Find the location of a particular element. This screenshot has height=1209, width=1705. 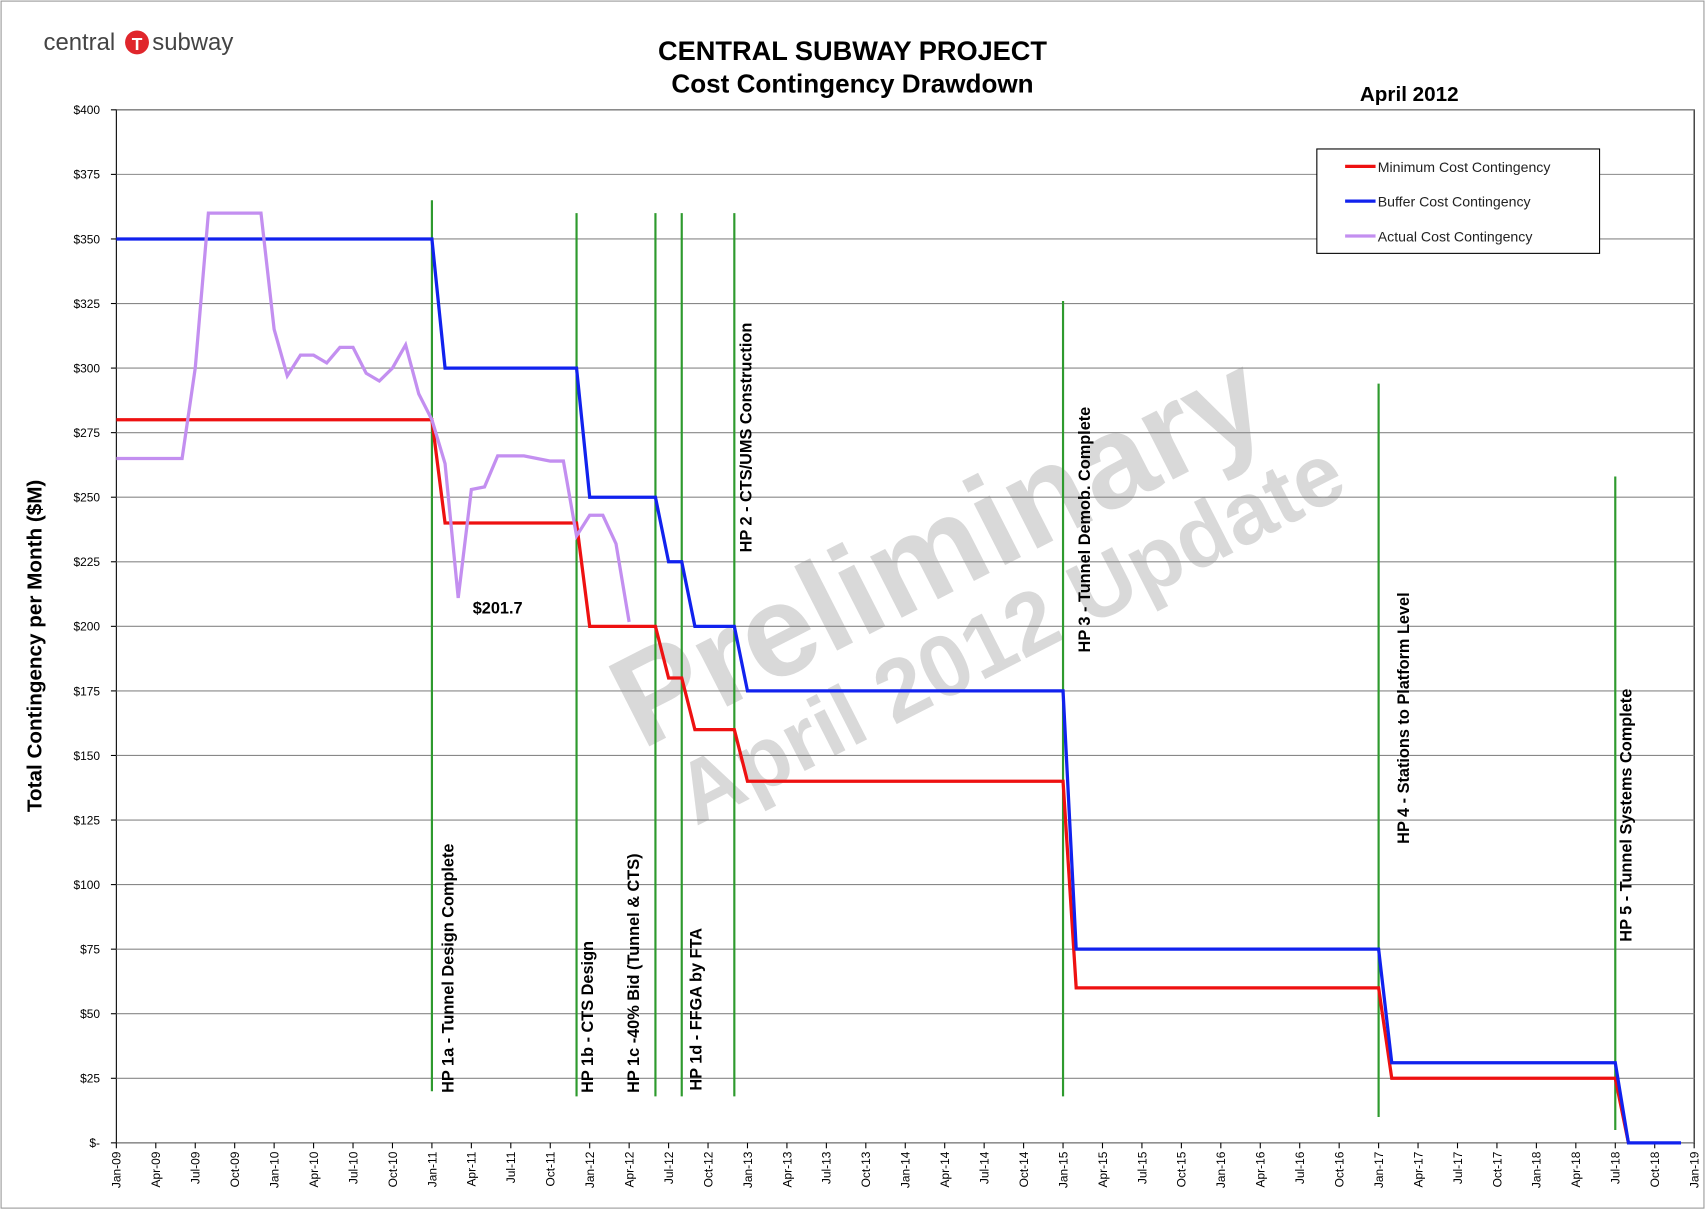

x-tick-label: Apr-11 is located at coordinates (472, 1168).